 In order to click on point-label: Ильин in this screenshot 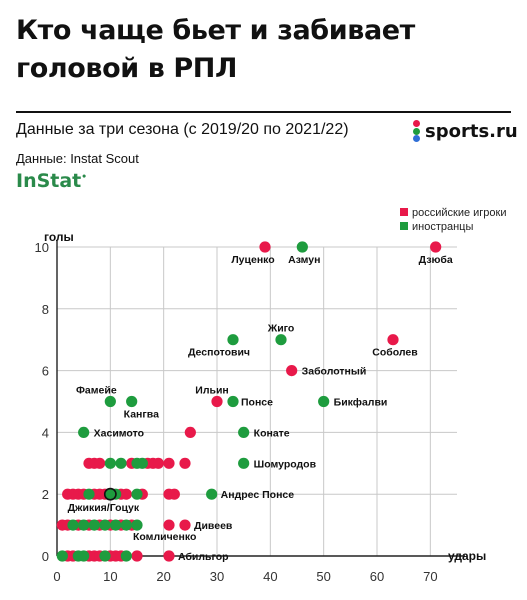, I will do `click(211, 391)`.